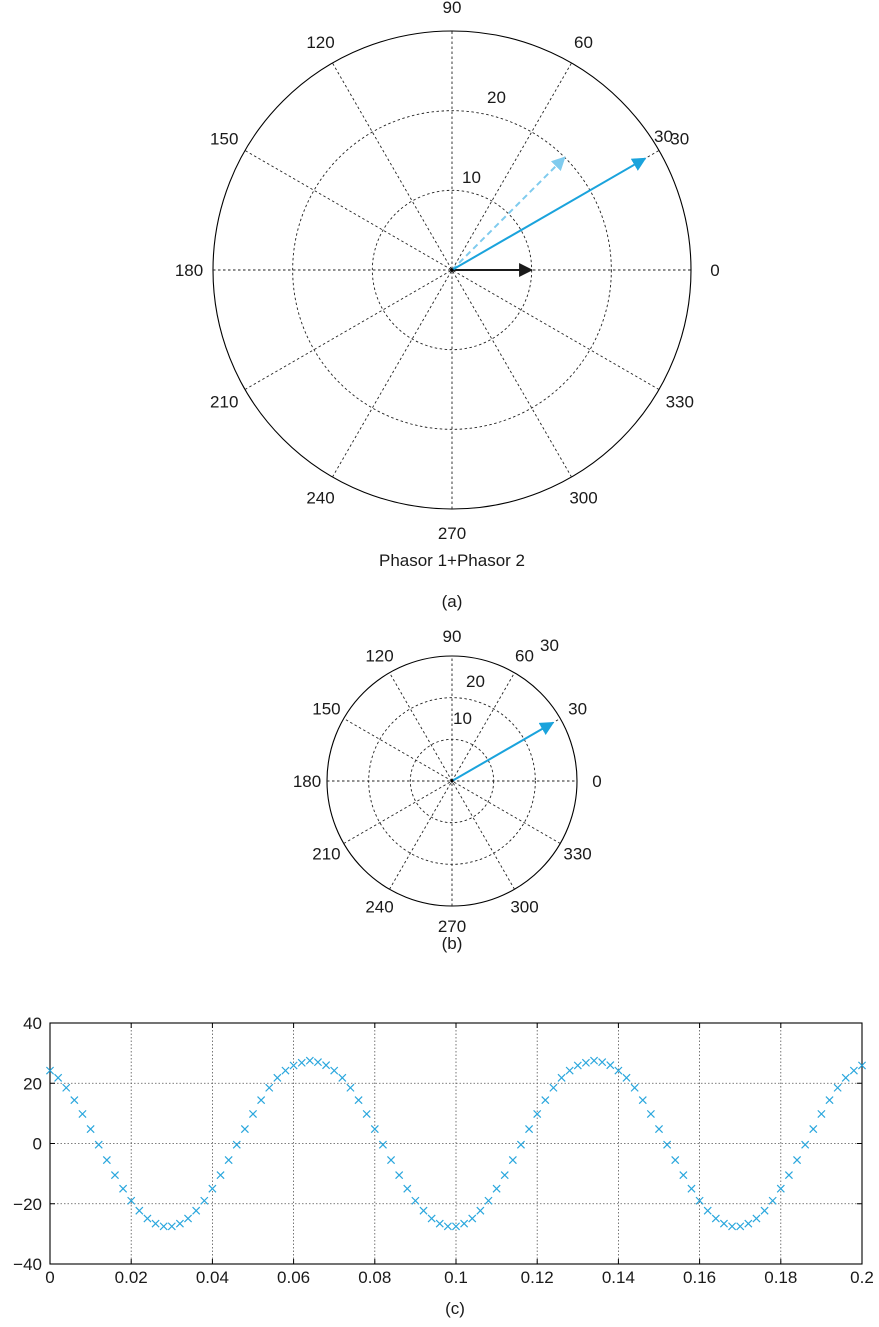  Describe the element at coordinates (32, 1083) in the screenshot. I see `y-tick-label-3: 20` at that location.